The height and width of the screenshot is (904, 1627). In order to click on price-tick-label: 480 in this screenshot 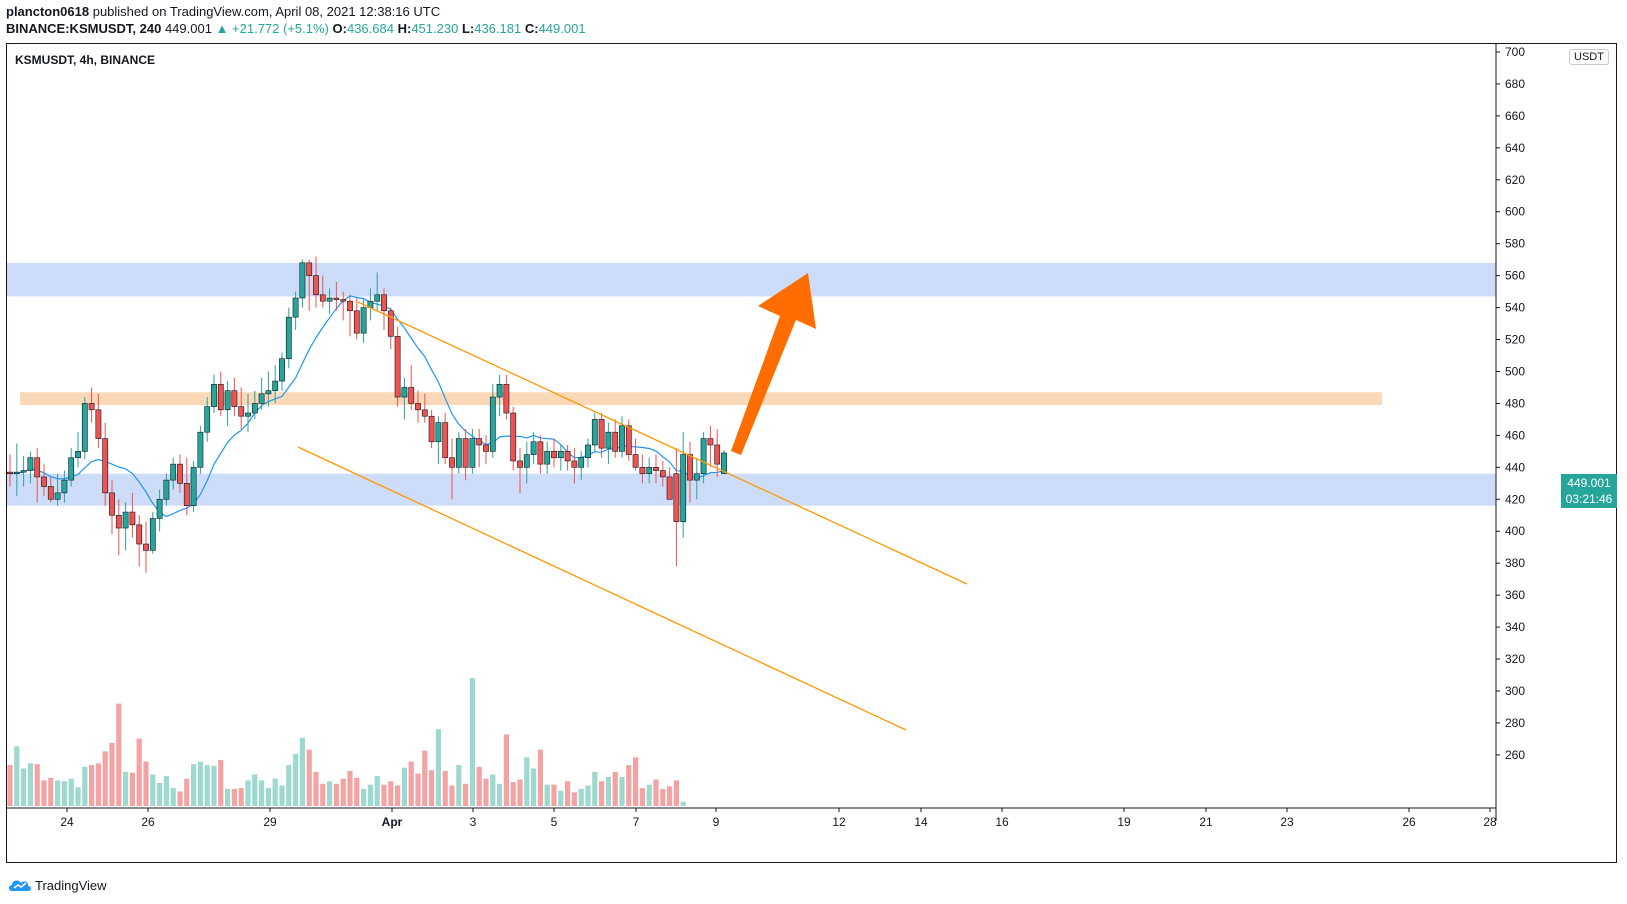, I will do `click(1515, 403)`.